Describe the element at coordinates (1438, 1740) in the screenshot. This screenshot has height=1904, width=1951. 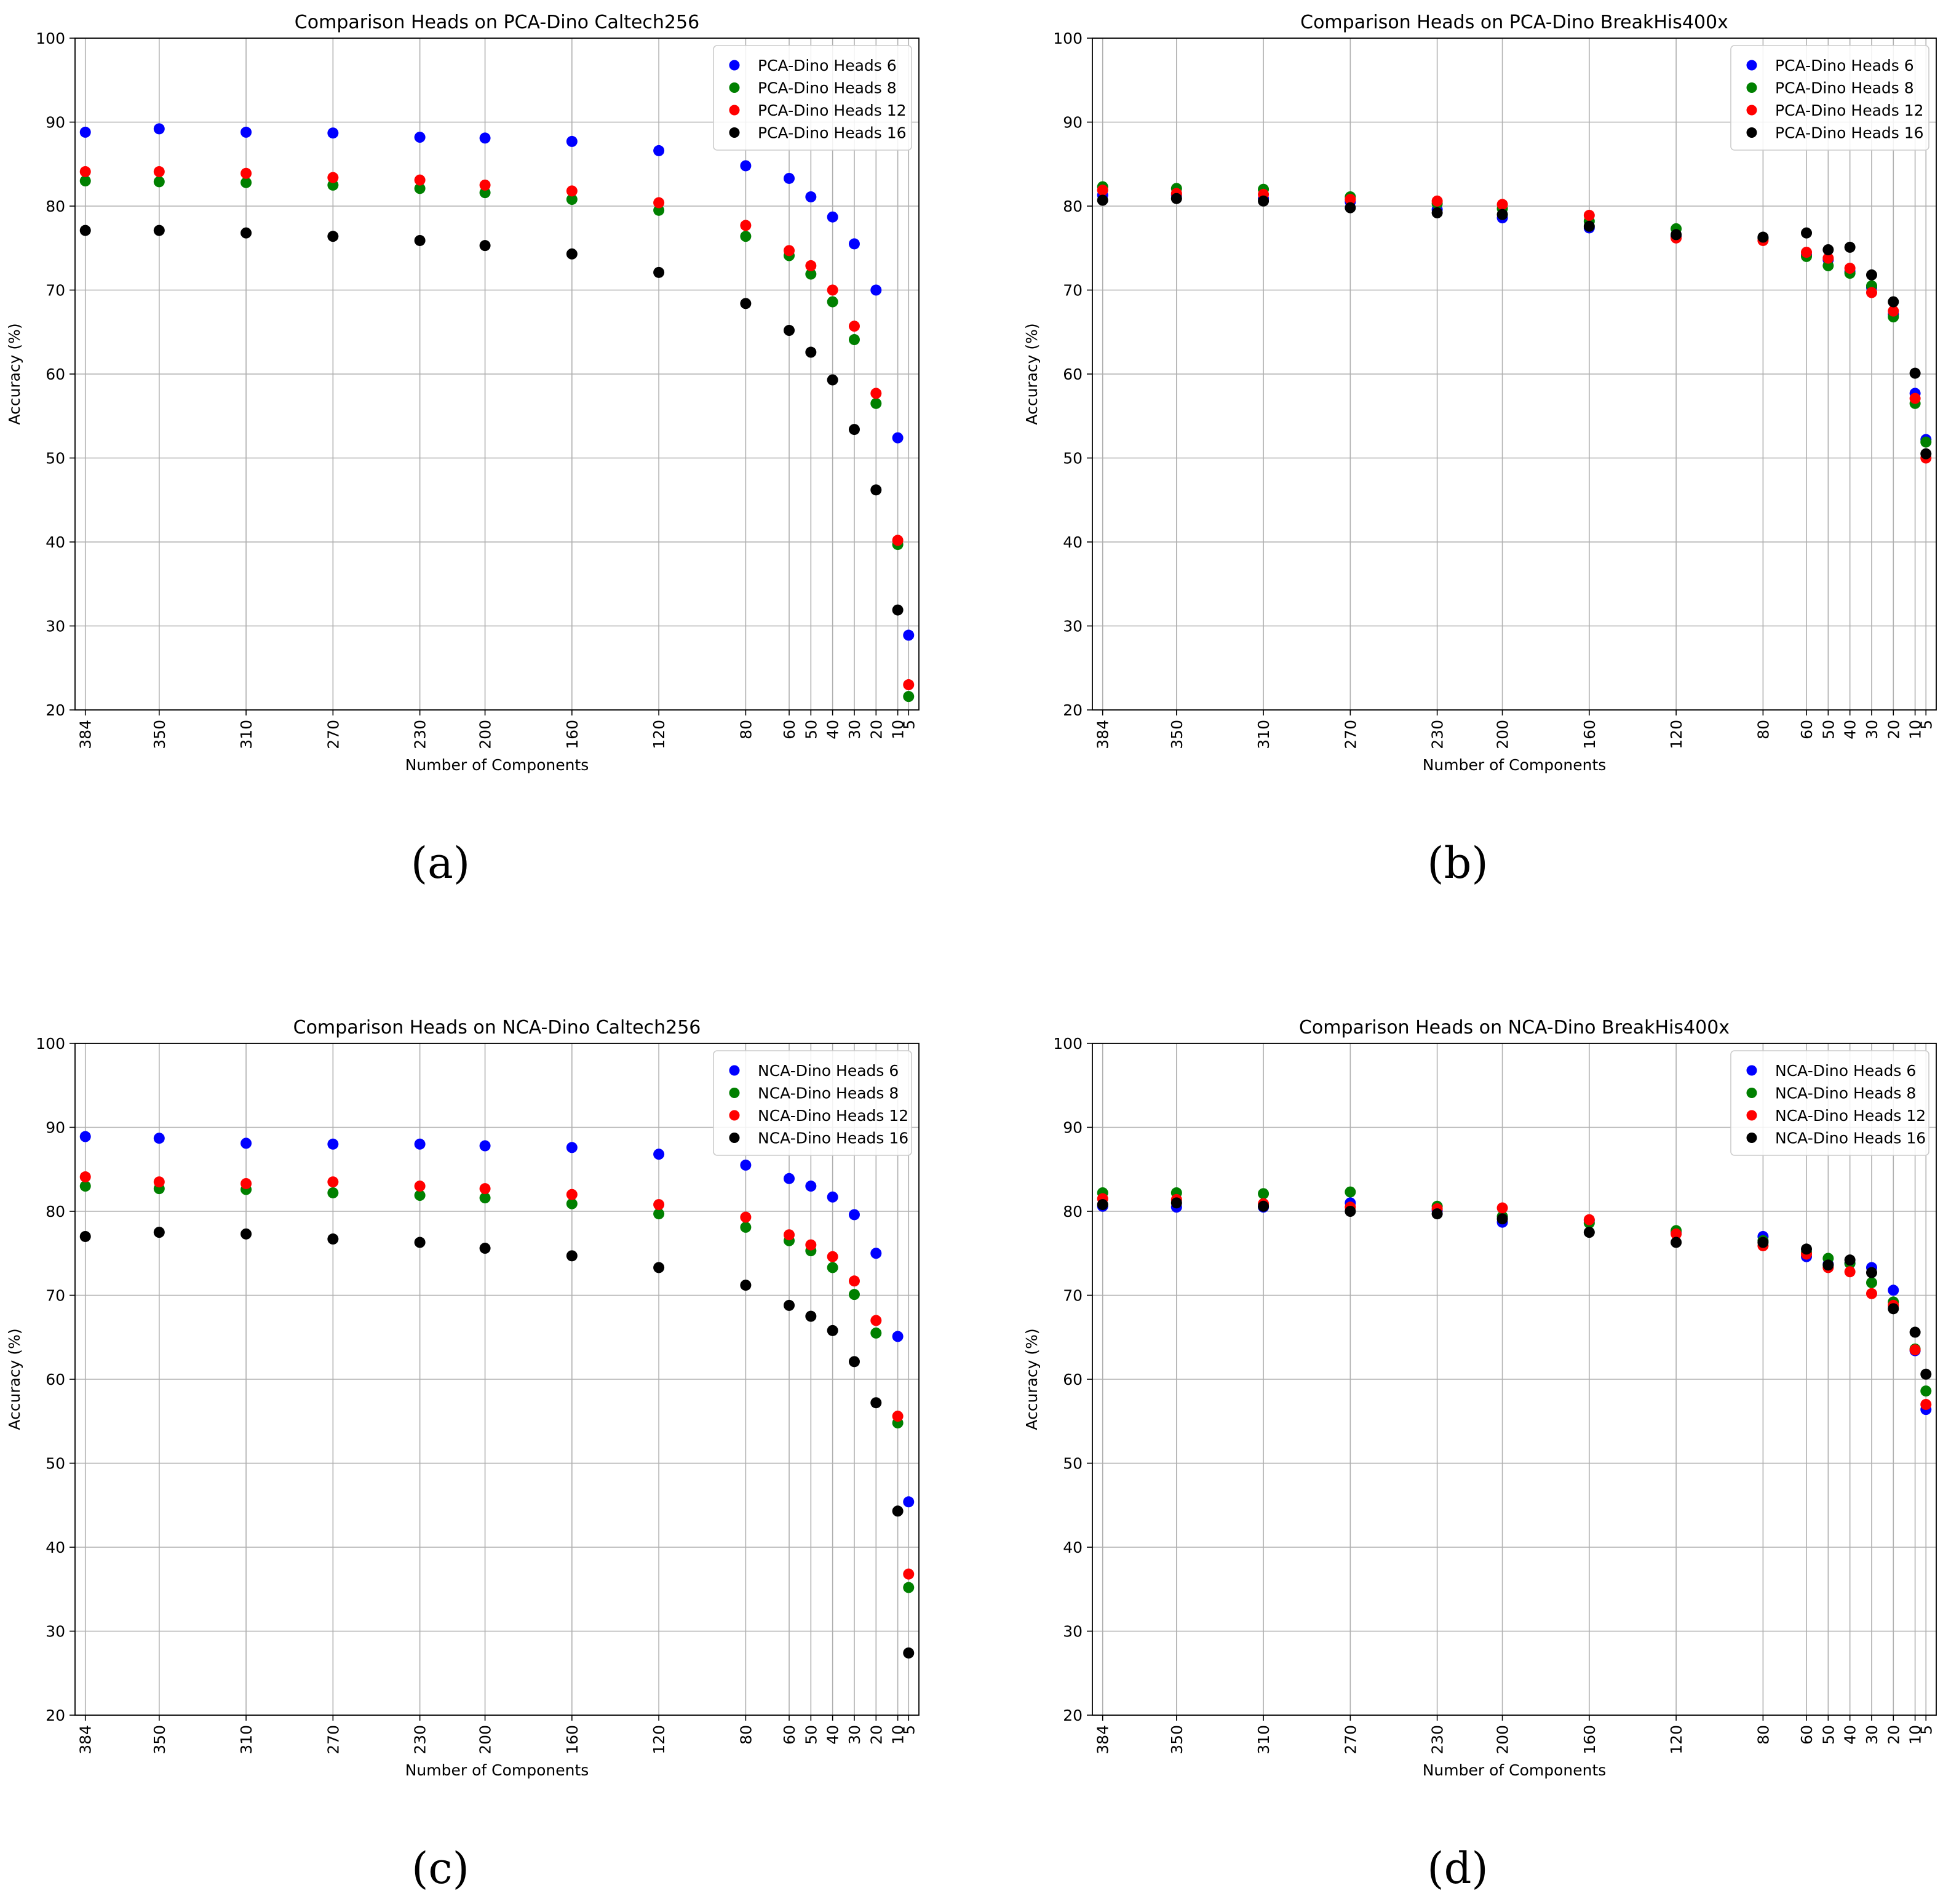
I see `x-tick-label: 230` at that location.